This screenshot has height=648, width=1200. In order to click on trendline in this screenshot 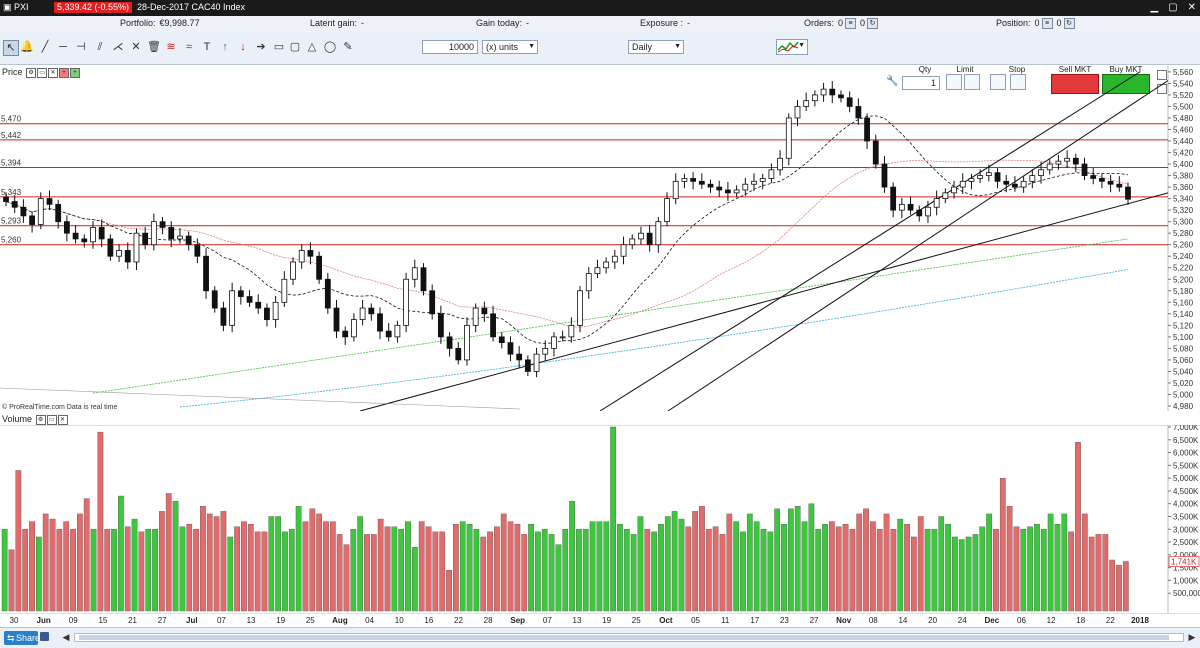, I will do `click(260, 398)`.